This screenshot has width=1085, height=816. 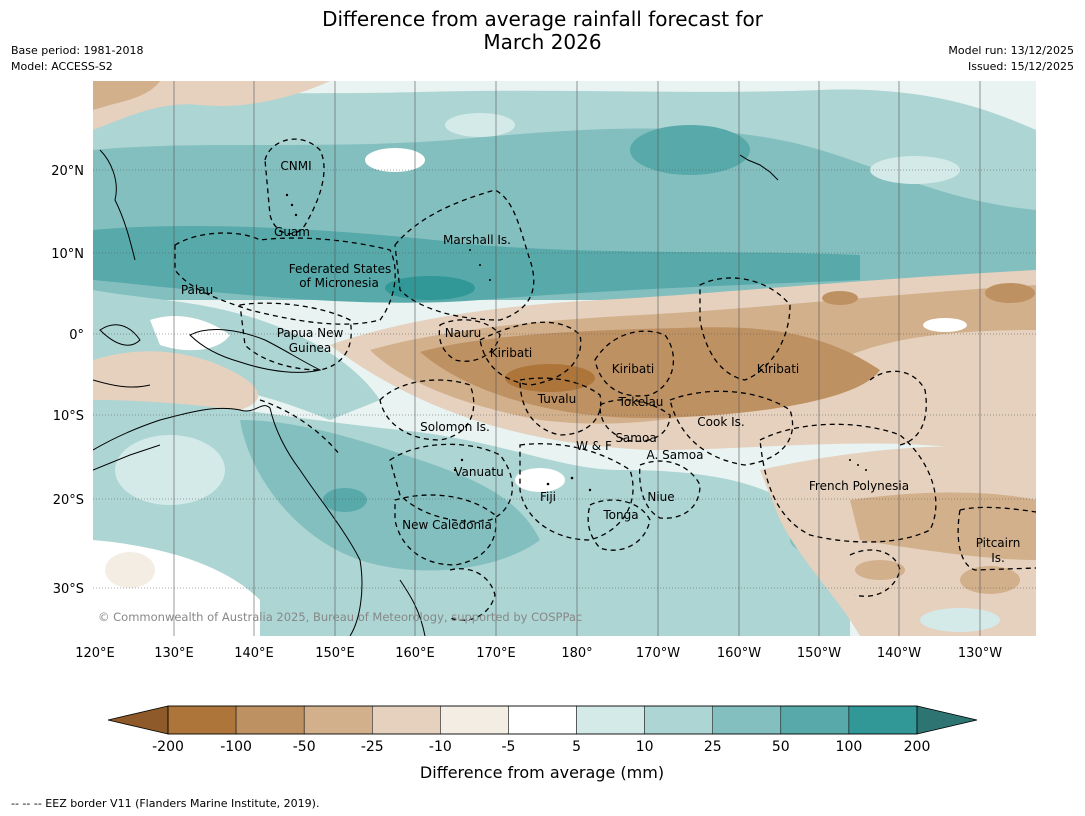 What do you see at coordinates (675, 455) in the screenshot?
I see `region-label-american-samoa: A. Samoa` at bounding box center [675, 455].